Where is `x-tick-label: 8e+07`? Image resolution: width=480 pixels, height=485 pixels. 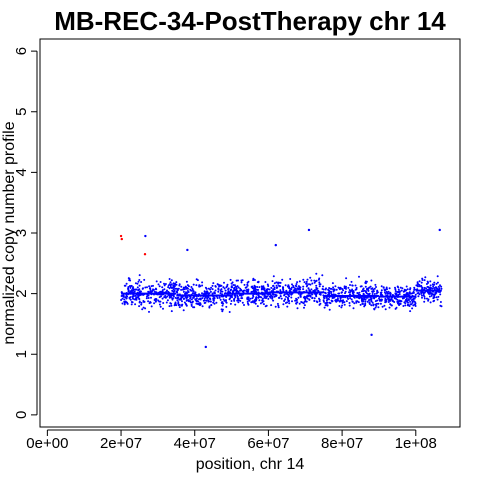
x-tick-label: 8e+07 is located at coordinates (342, 443).